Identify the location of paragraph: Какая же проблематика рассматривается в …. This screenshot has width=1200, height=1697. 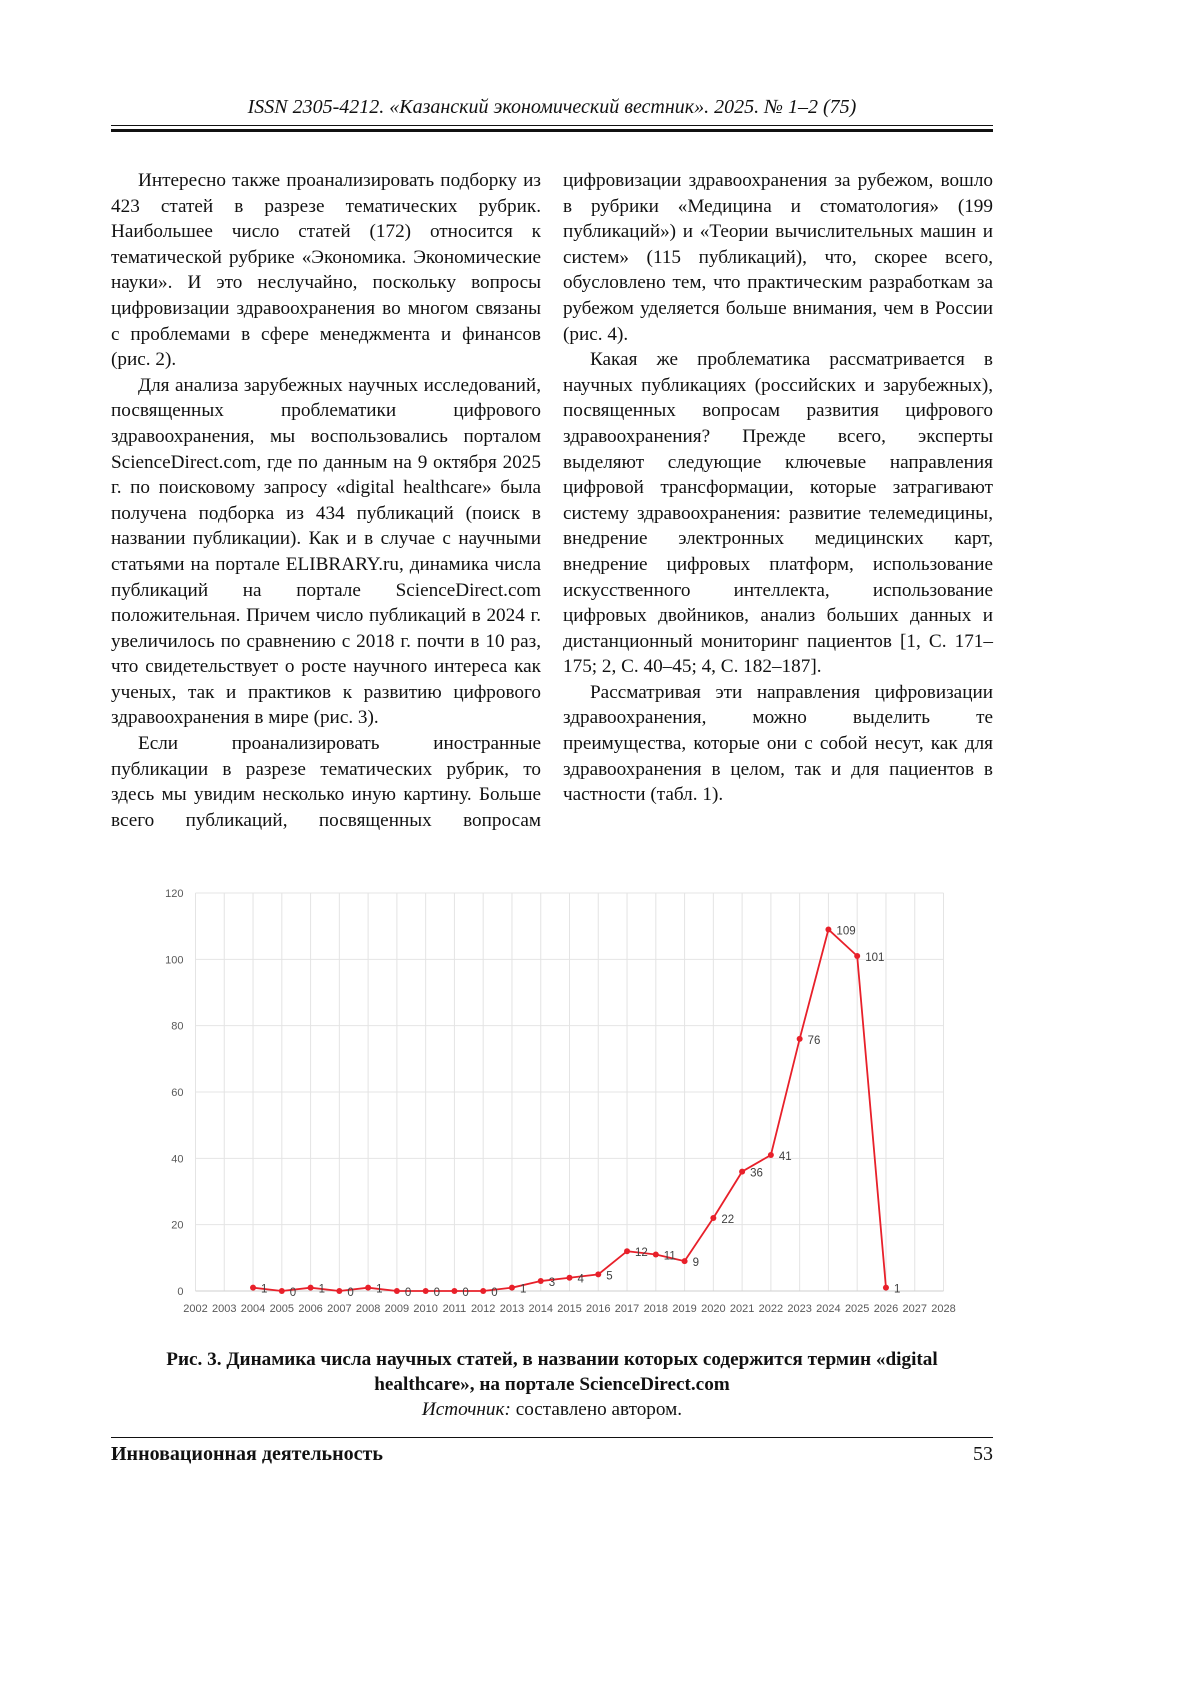
(778, 513).